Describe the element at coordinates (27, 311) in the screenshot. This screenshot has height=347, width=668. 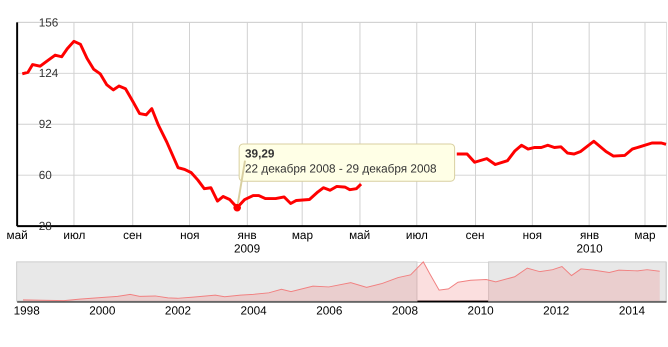
I see `x-tick-label: 1998` at that location.